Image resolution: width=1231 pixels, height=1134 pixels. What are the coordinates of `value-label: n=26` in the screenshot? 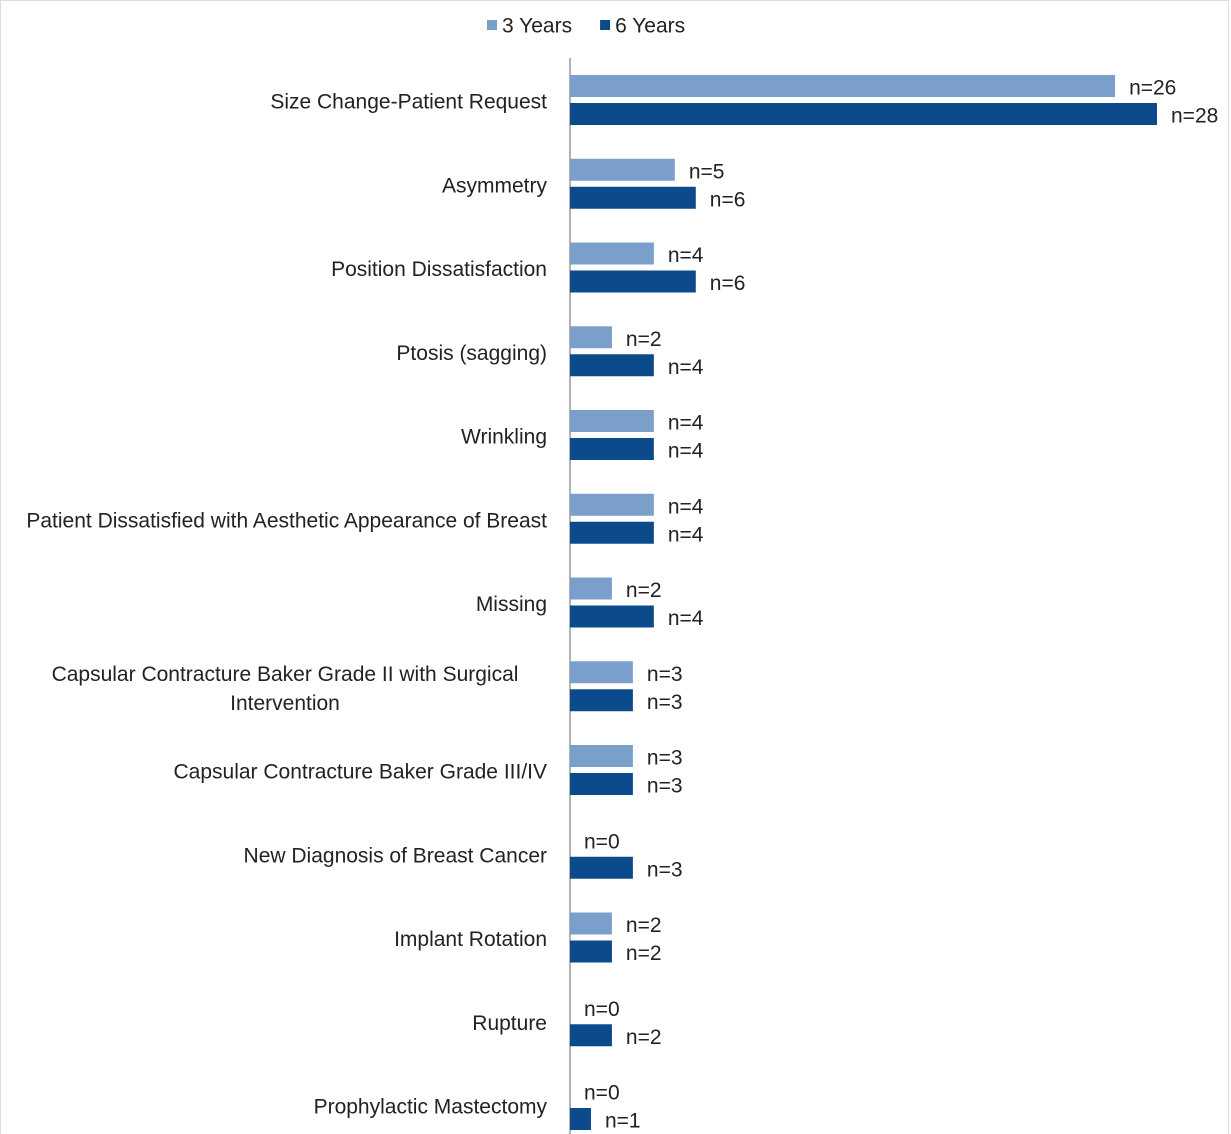 It's located at (1152, 88).